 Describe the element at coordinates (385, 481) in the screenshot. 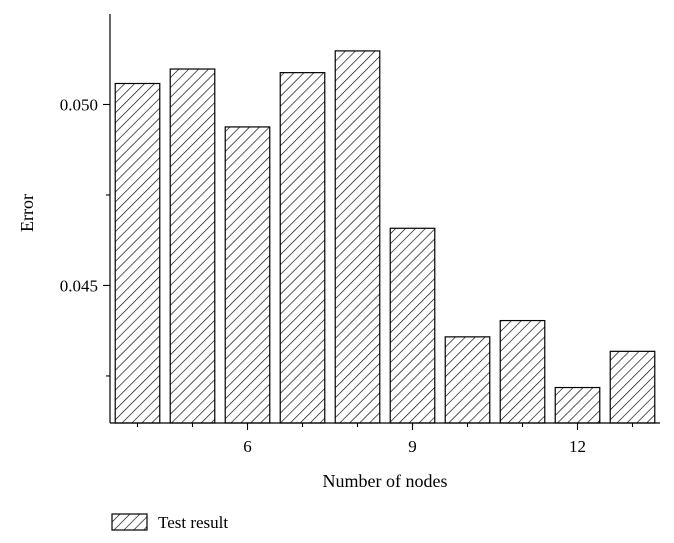

I see `x-axis-title: Number of nodes` at that location.